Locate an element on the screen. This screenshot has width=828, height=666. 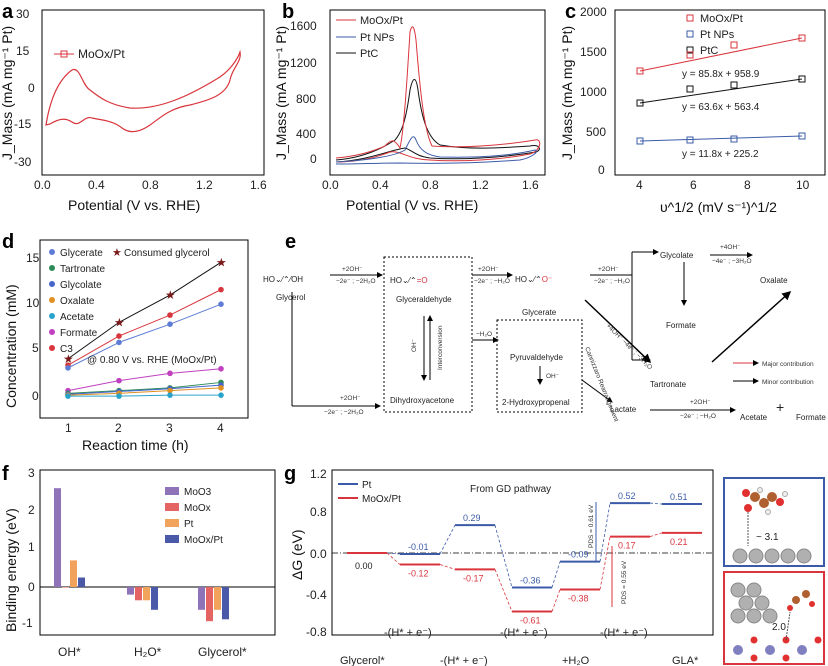
e-arrow-text: +4OH⁻ −4e⁻ ; −3H₂O is located at coordinates (629, 346).